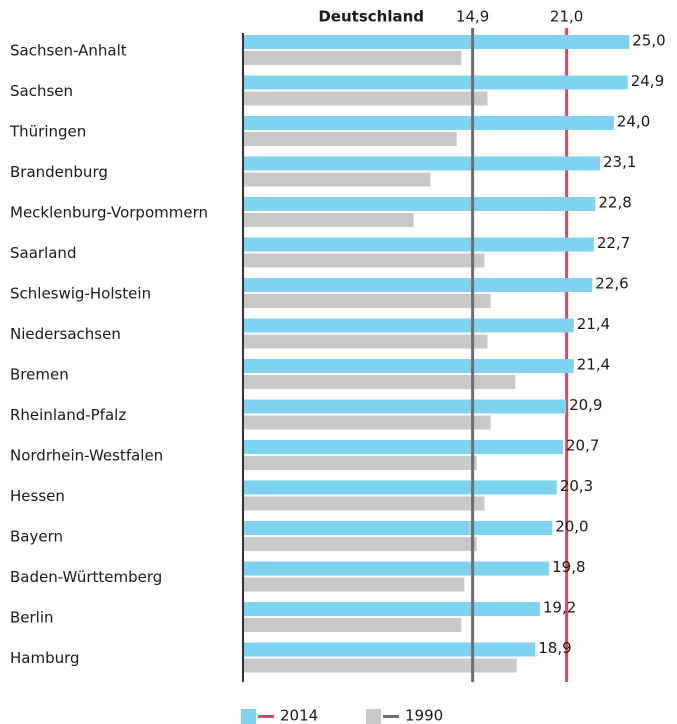 The width and height of the screenshot is (677, 724). I want to click on category-label: Saarland, so click(43, 253).